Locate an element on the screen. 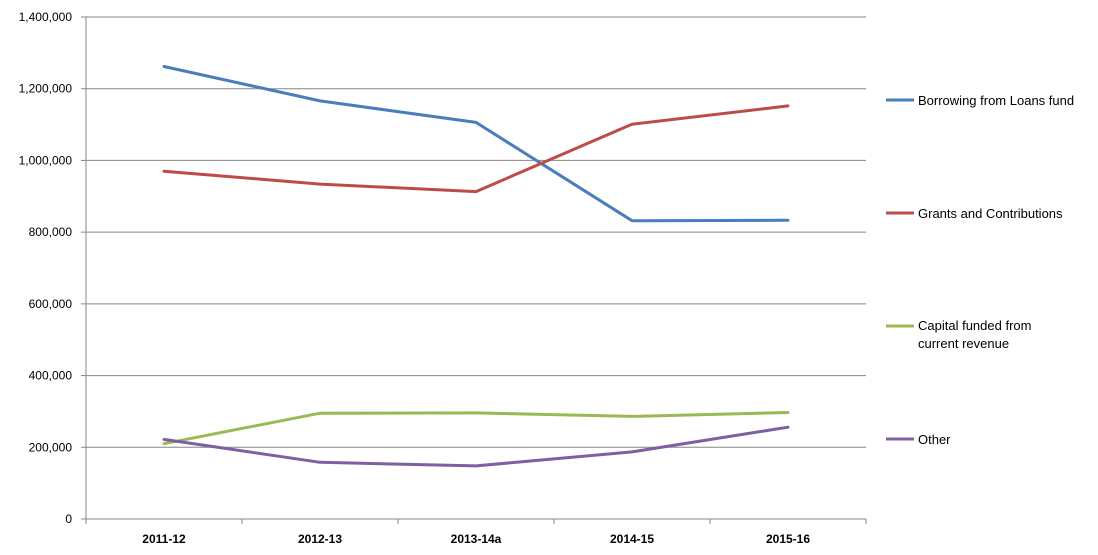  y-tick-label: 400,000 is located at coordinates (51, 376).